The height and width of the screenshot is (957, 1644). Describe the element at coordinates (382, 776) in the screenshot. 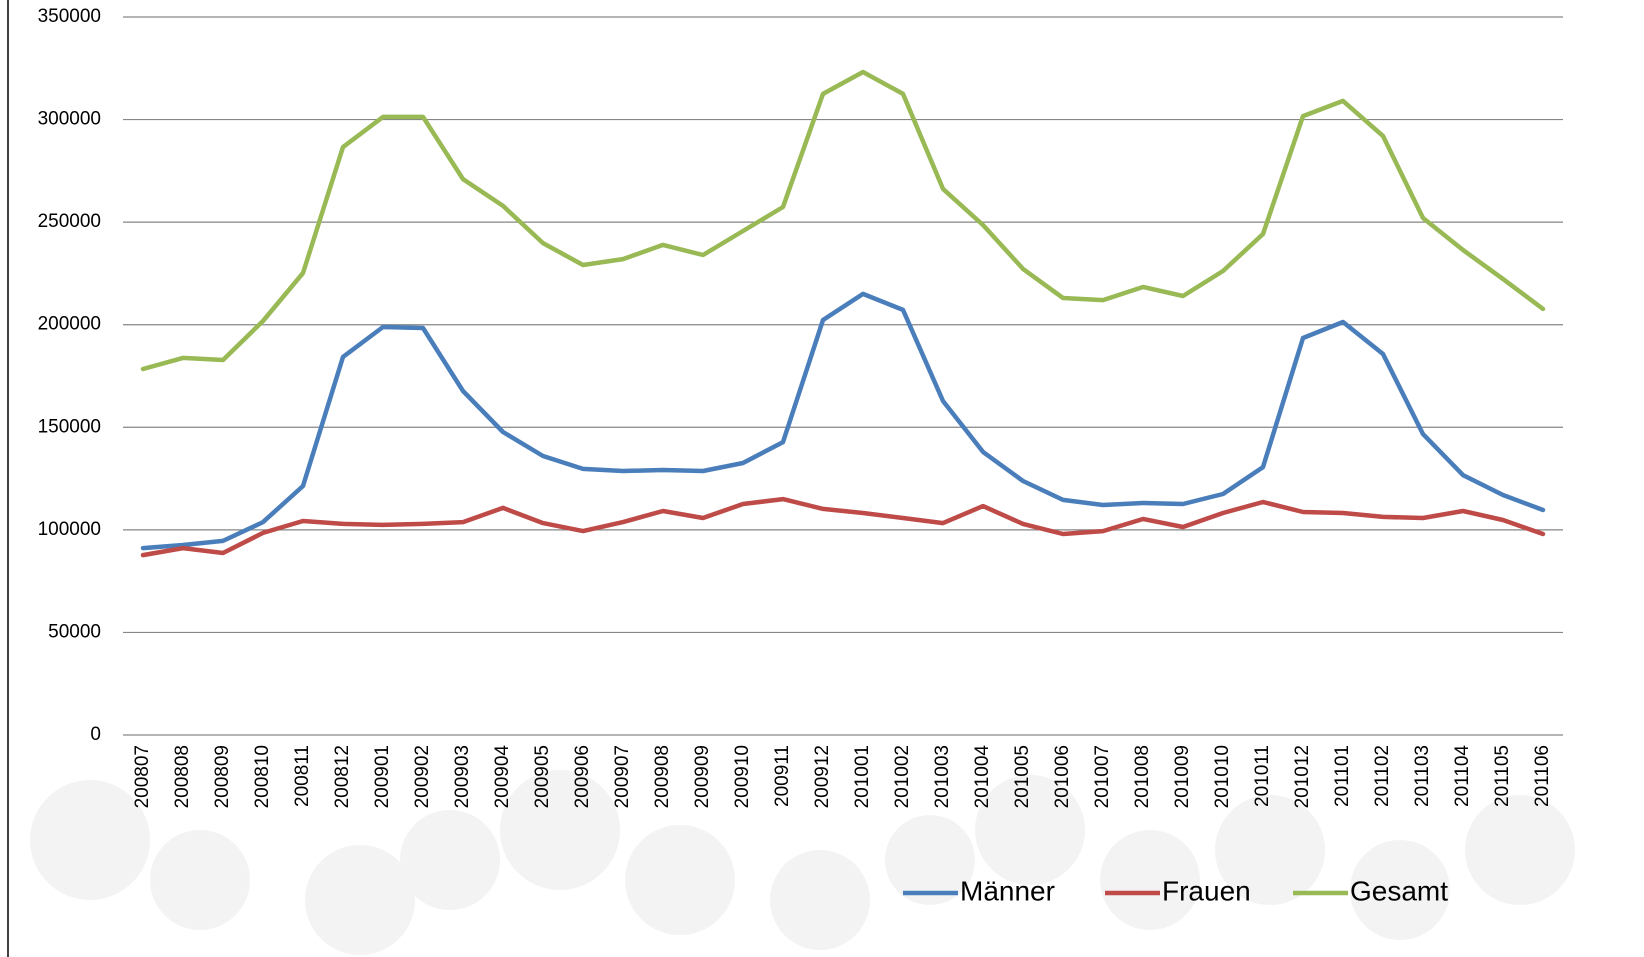

I see `x-tick-label: 200901` at that location.